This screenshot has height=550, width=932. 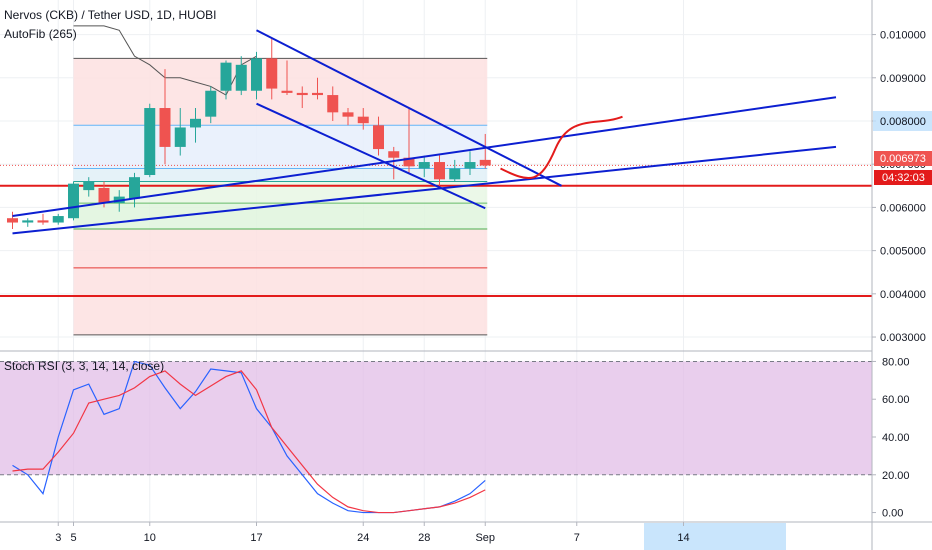 What do you see at coordinates (903, 36) in the screenshot?
I see `price-tick-label: 0.010000` at bounding box center [903, 36].